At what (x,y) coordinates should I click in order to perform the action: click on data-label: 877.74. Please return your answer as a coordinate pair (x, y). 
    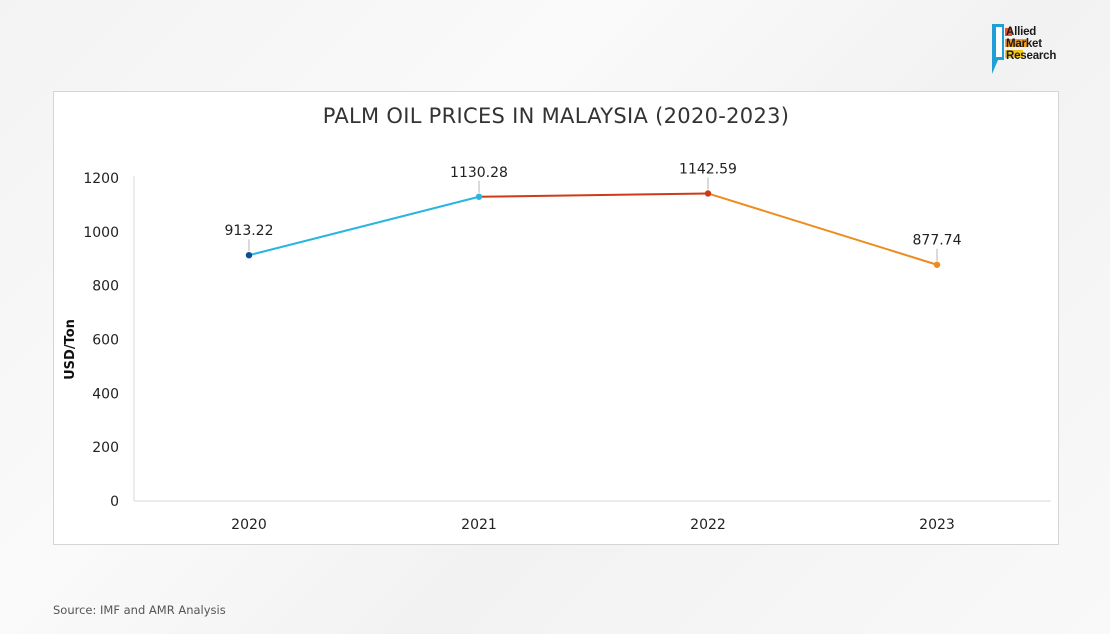
    Looking at the image, I should click on (937, 241).